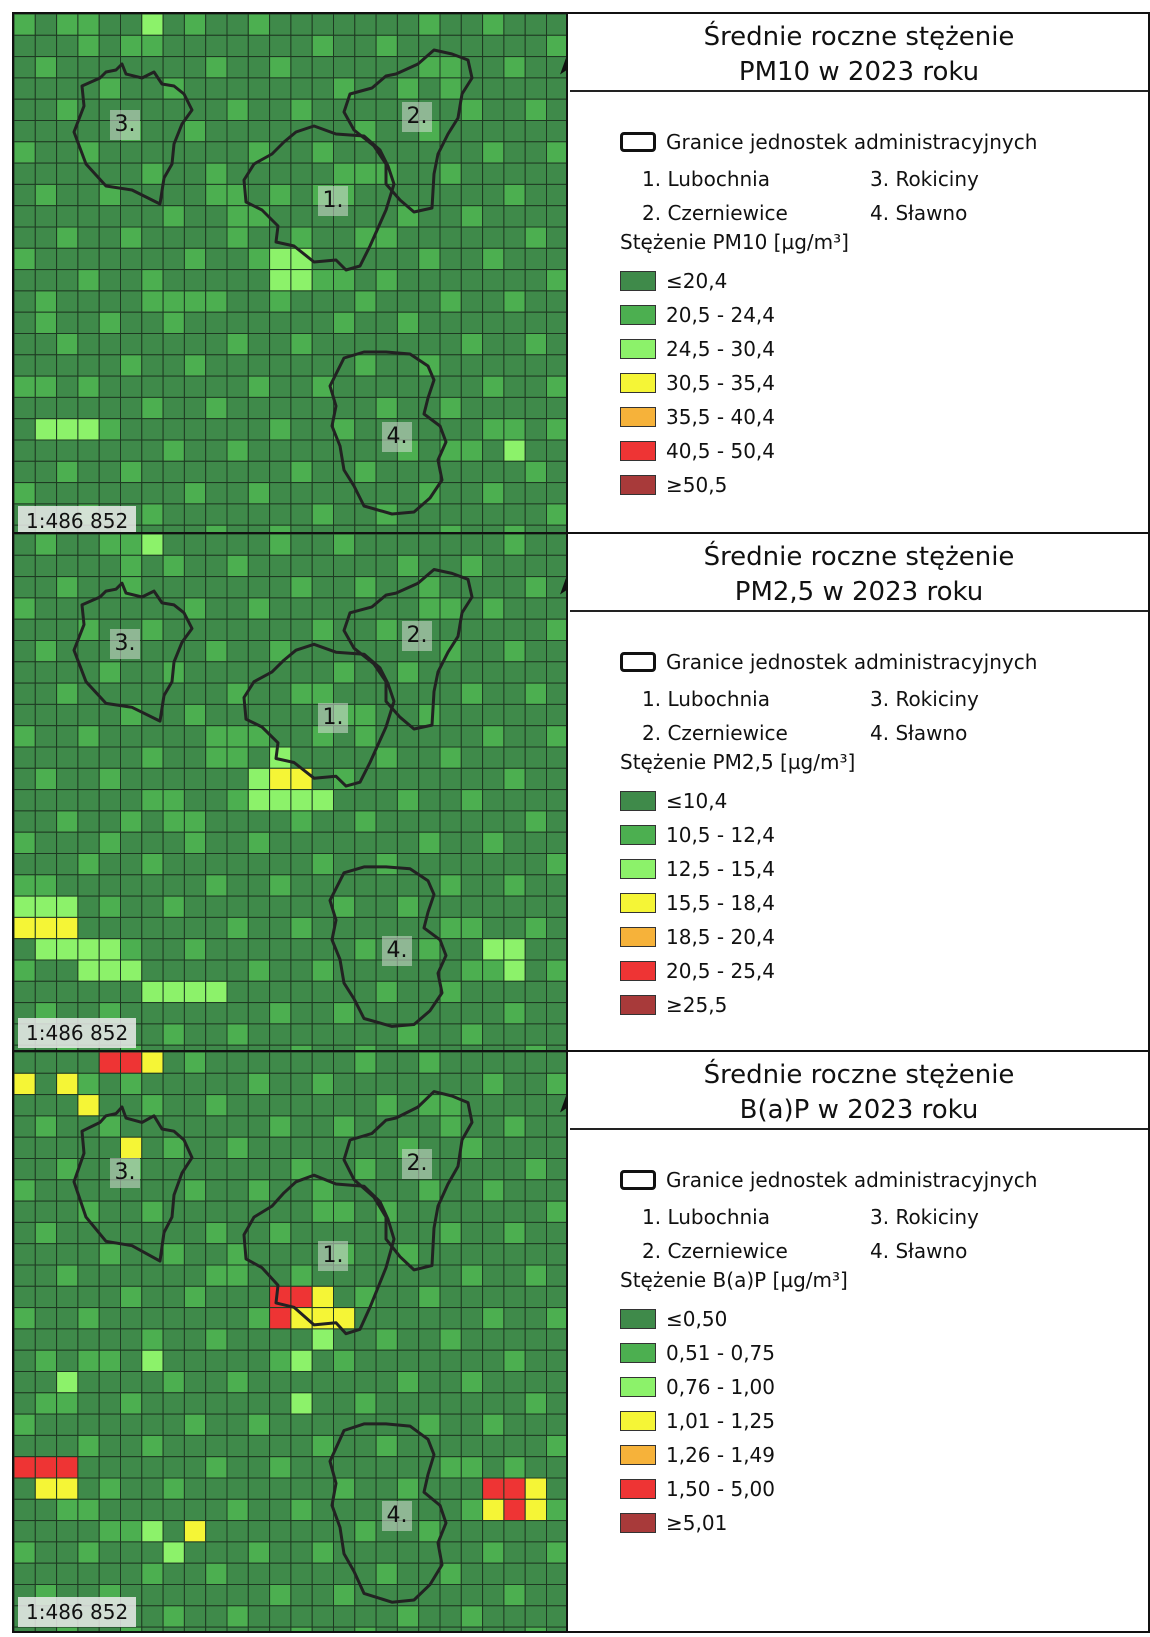 The image size is (1150, 1637). What do you see at coordinates (738, 762) in the screenshot?
I see `concentration-title: Stężenie PM2,5 [µg/m³]` at bounding box center [738, 762].